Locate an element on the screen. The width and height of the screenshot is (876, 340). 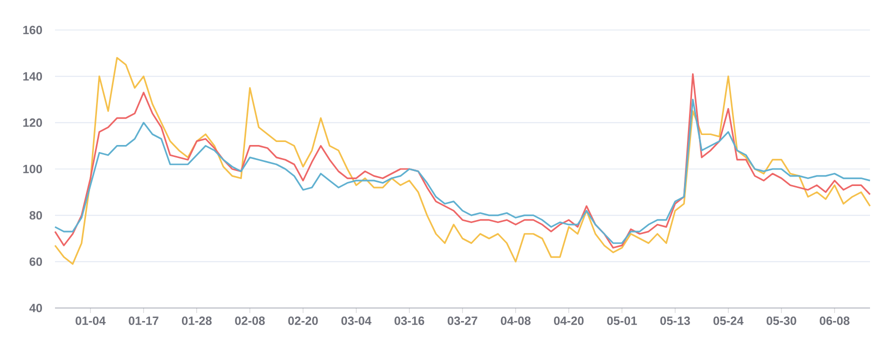
y-tick-label: 80 is located at coordinates (36, 215).